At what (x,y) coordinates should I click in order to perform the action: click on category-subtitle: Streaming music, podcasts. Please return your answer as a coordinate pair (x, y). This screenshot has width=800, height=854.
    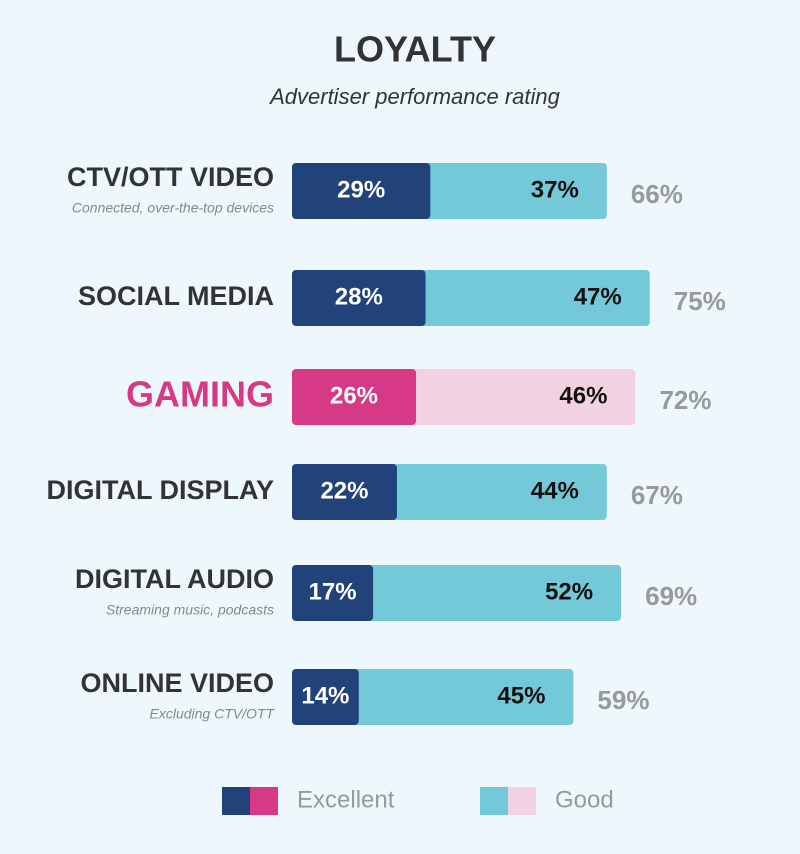
    Looking at the image, I should click on (190, 610).